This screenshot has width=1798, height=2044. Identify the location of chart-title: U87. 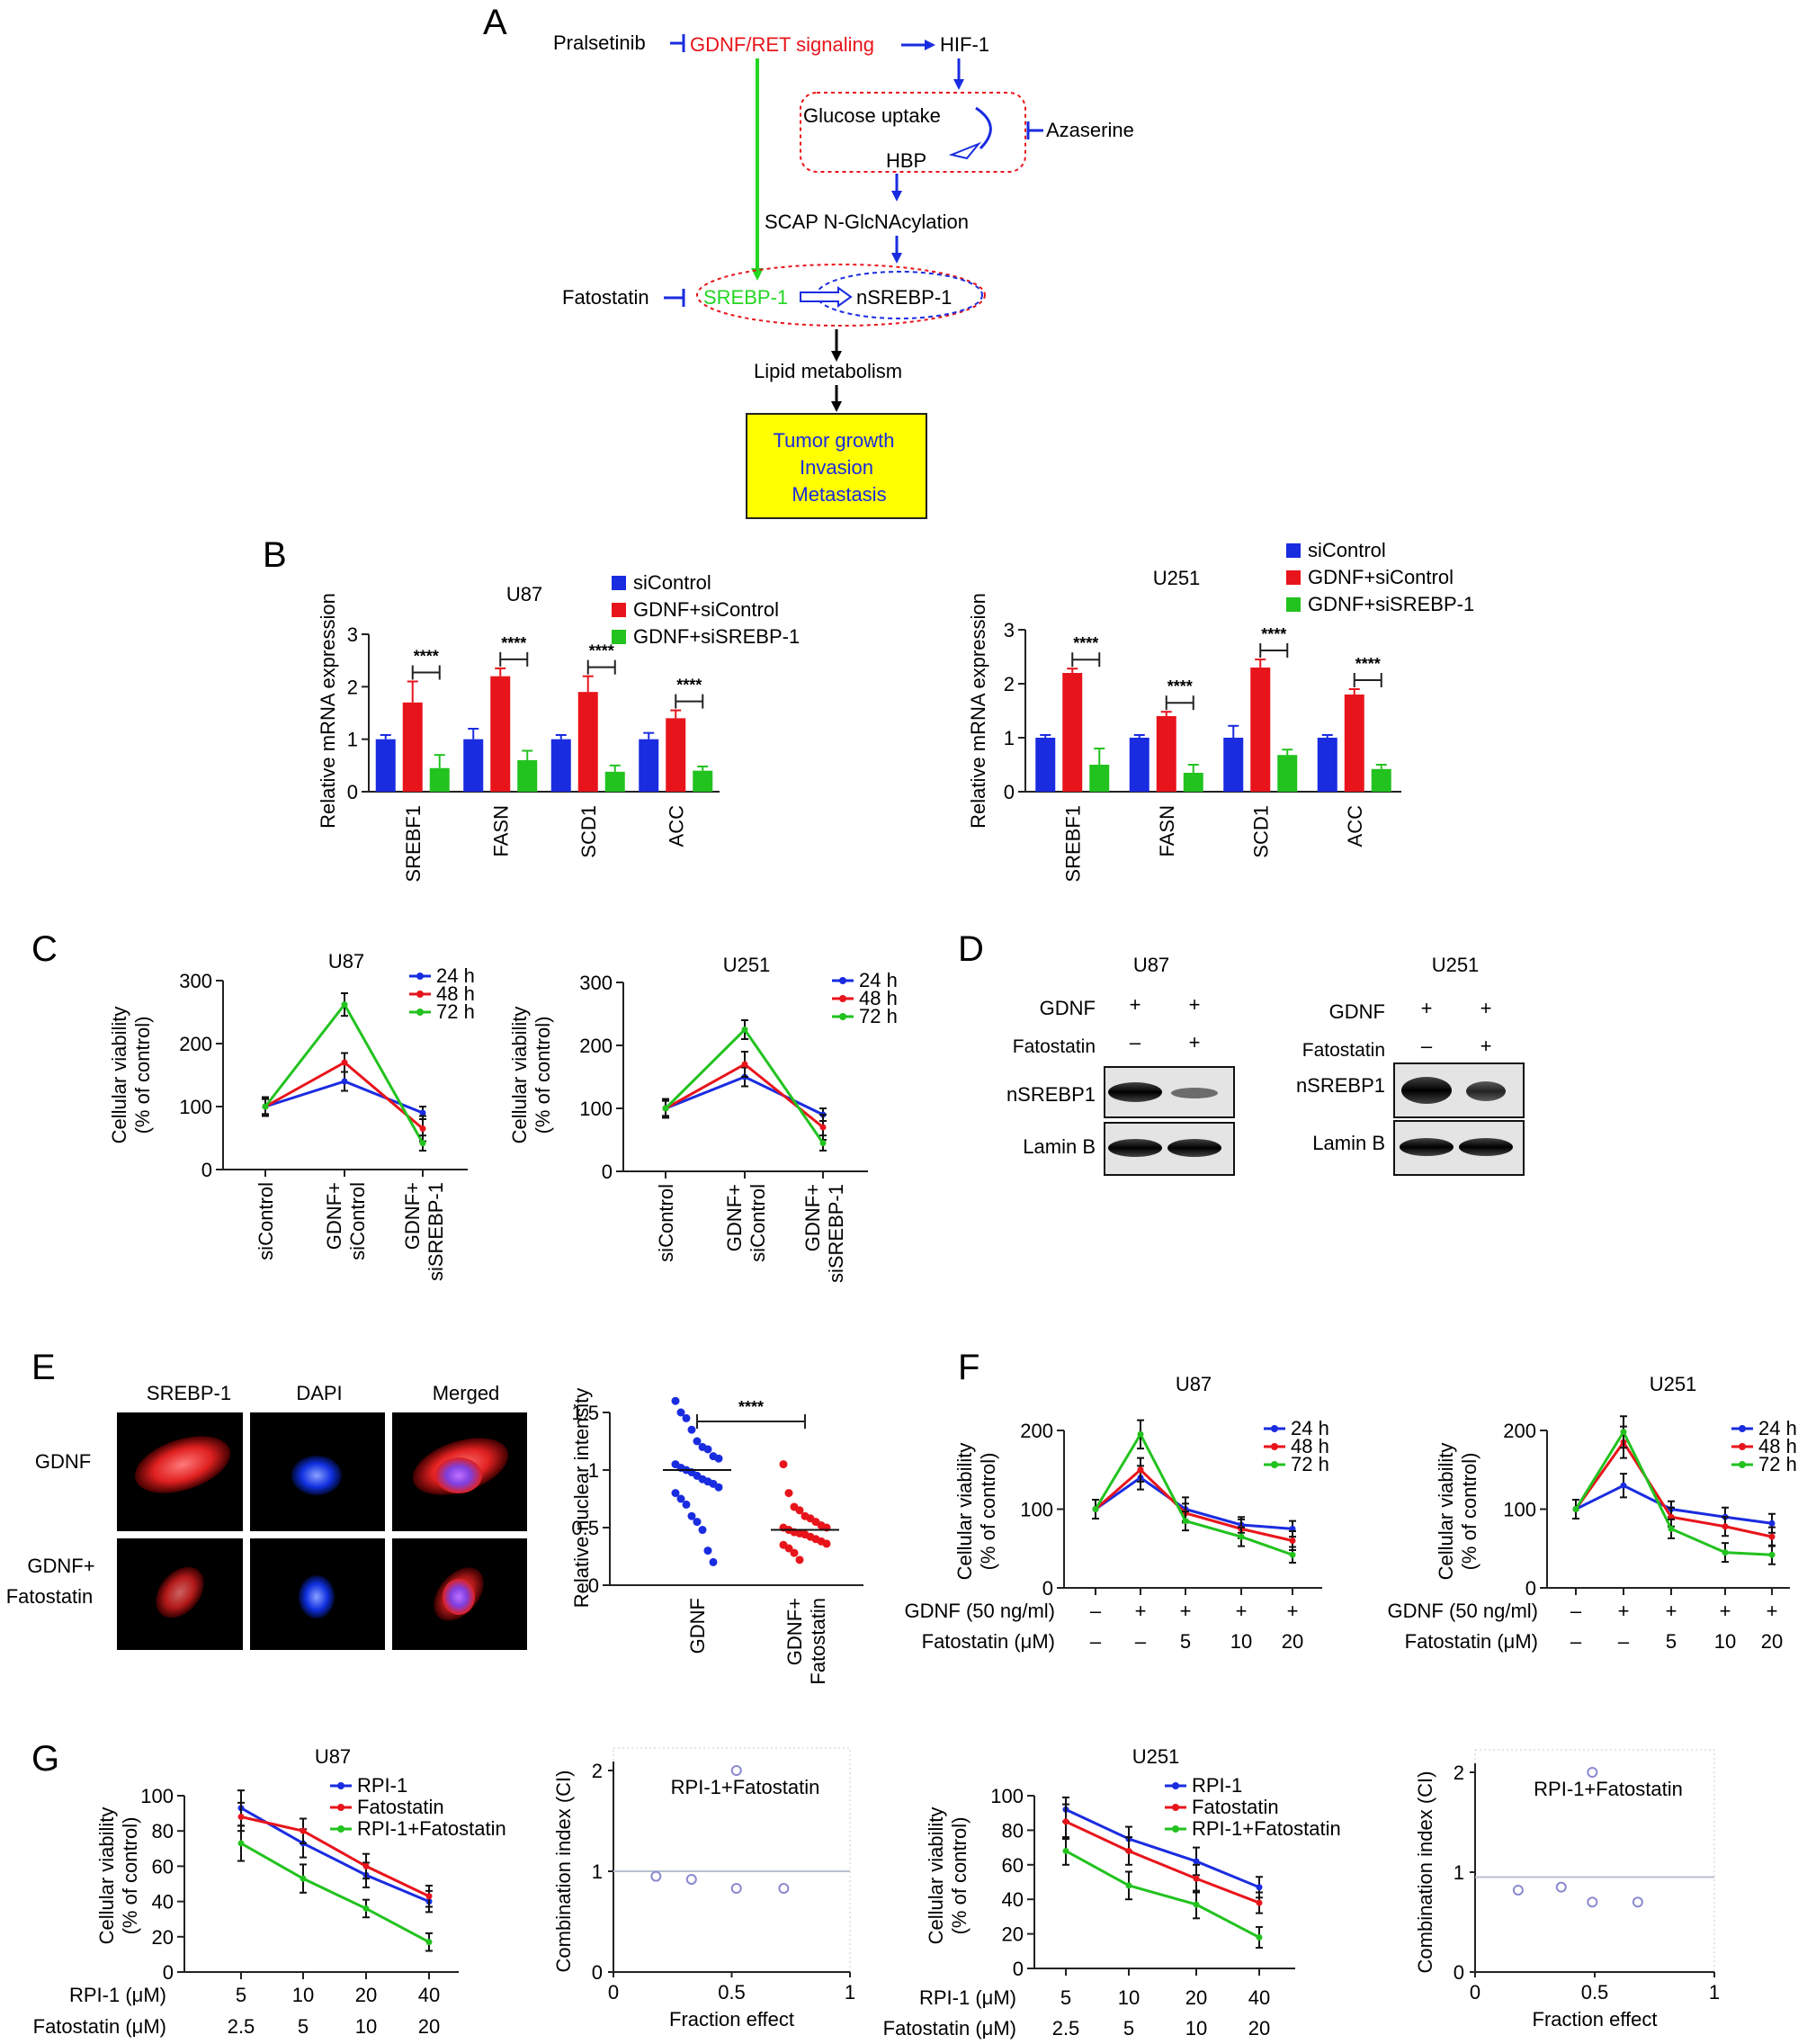
(333, 1756).